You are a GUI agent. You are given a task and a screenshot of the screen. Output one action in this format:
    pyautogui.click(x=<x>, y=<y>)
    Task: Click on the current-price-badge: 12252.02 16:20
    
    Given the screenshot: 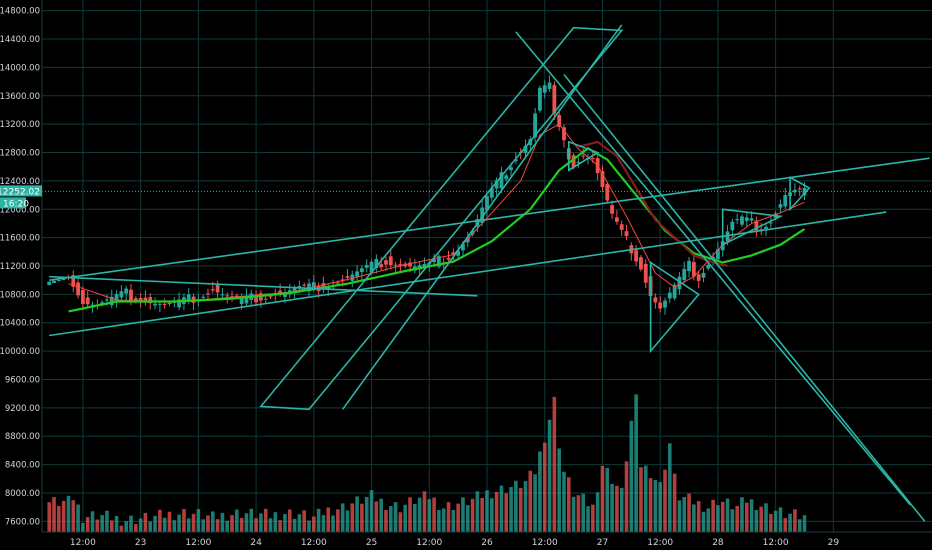 What is the action you would take?
    pyautogui.click(x=21, y=197)
    